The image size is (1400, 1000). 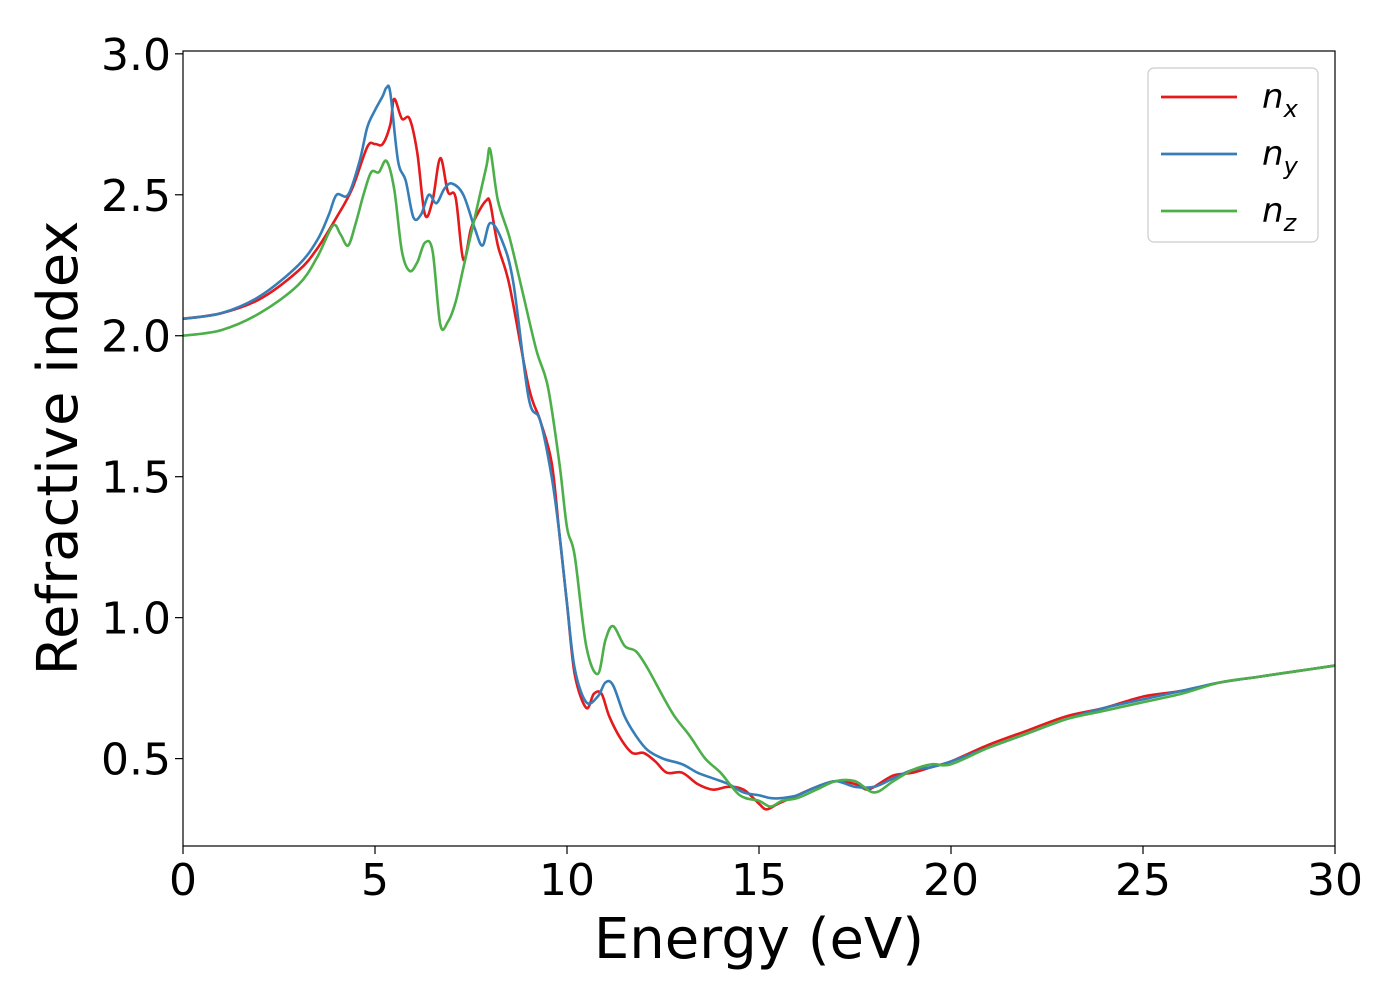 What do you see at coordinates (1233, 155) in the screenshot?
I see `legend: nx ny nz` at bounding box center [1233, 155].